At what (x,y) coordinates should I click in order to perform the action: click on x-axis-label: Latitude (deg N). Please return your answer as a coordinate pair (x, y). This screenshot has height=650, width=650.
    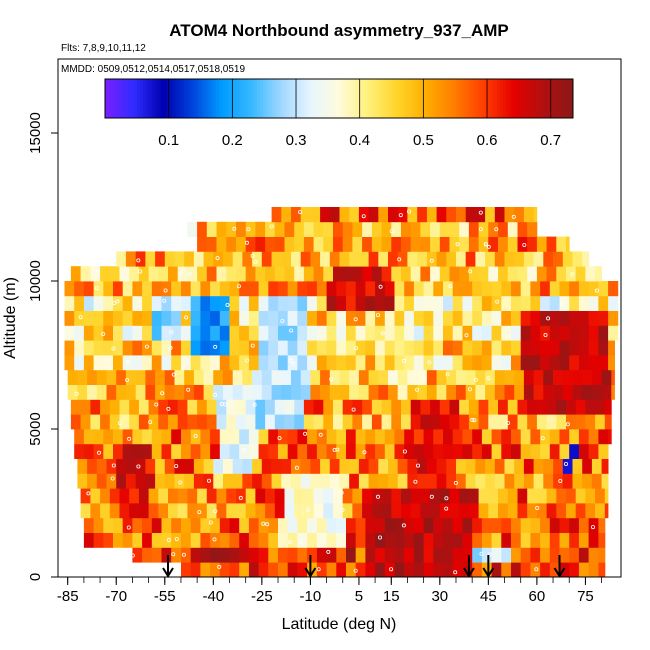
    Looking at the image, I should click on (339, 624).